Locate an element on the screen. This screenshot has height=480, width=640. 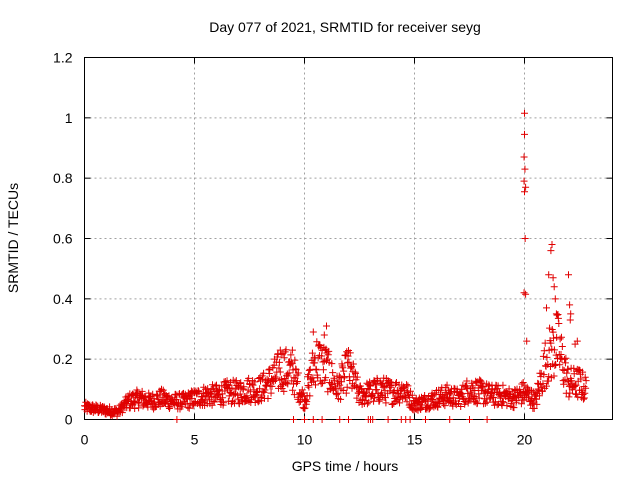
y-tick-label: 0.6 is located at coordinates (63, 239).